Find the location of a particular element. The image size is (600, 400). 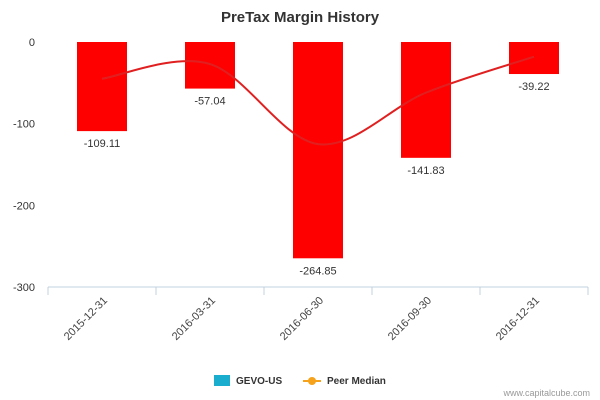

y-tick-label: 0 is located at coordinates (32, 43).